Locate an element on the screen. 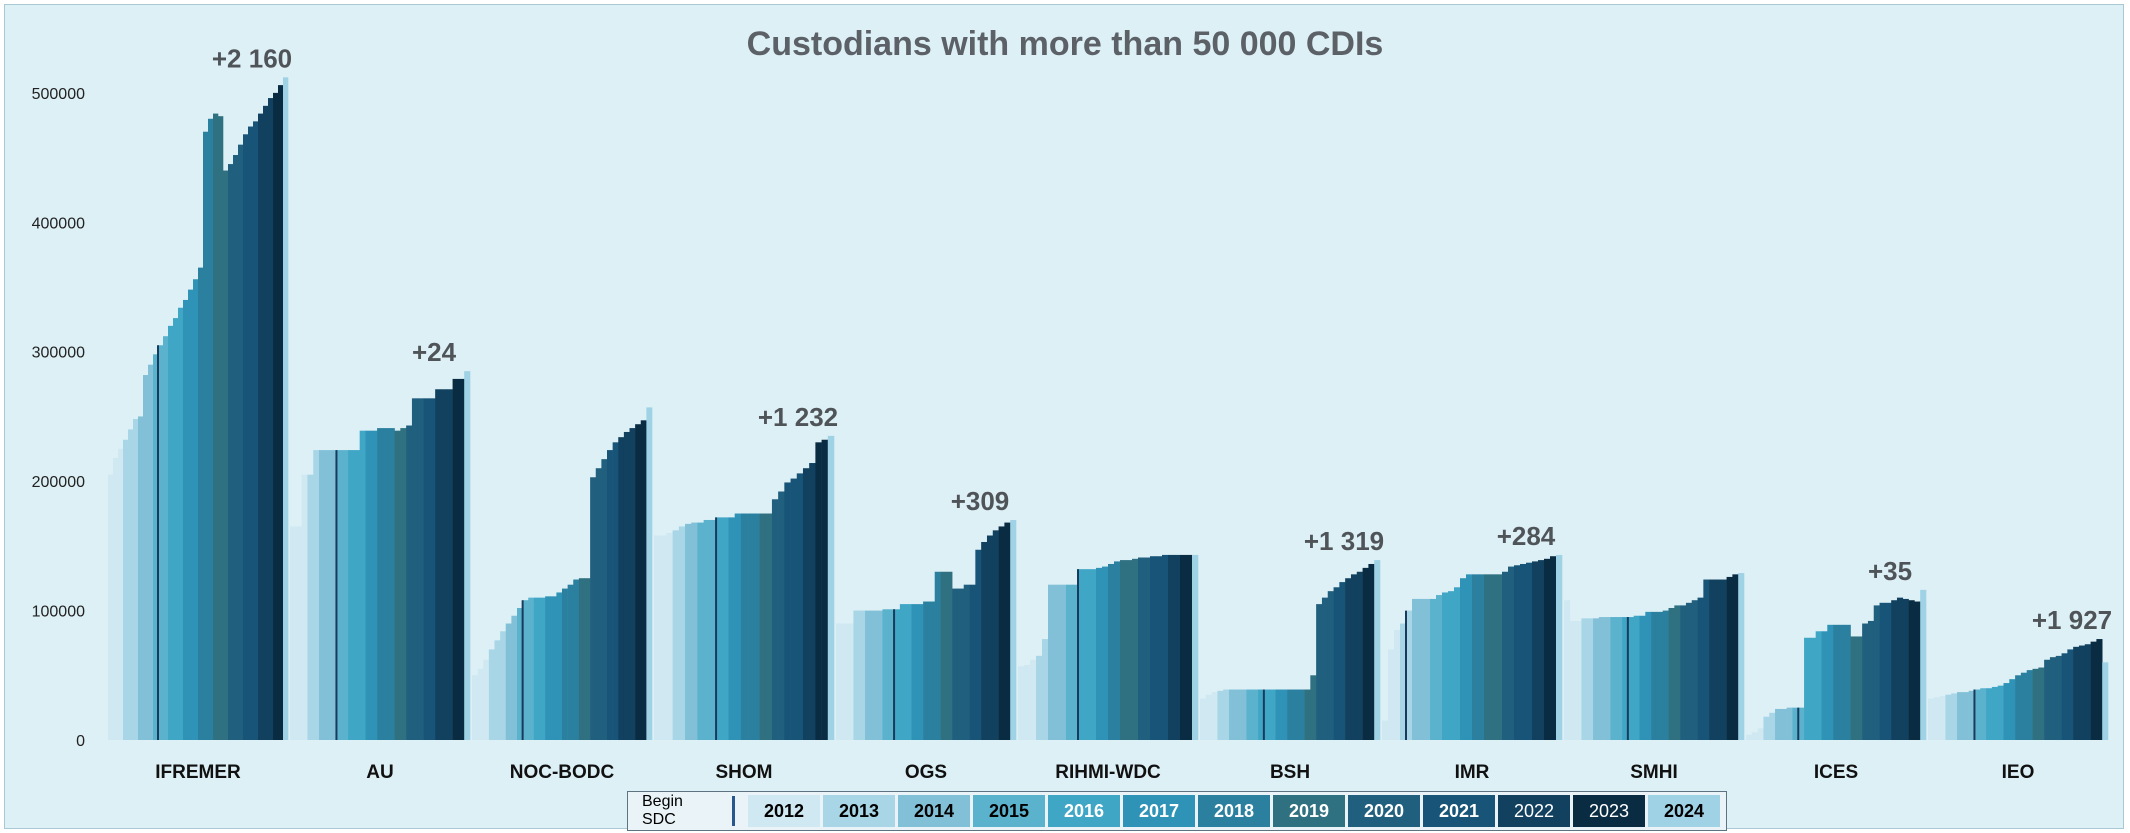  y-axis: 0 100000 200000 300000 400000 500000 is located at coordinates (58, 418).